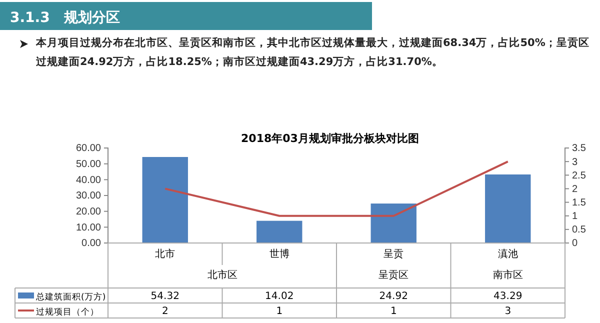 The image size is (600, 323). Describe the element at coordinates (330, 138) in the screenshot. I see `chart-title: 2018年03月规划审批分板块对比图` at that location.